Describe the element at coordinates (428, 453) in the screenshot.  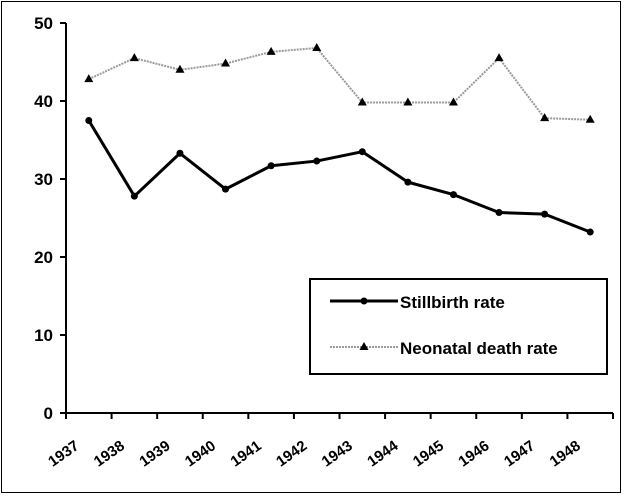
I see `x-tick-label: 1945` at that location.